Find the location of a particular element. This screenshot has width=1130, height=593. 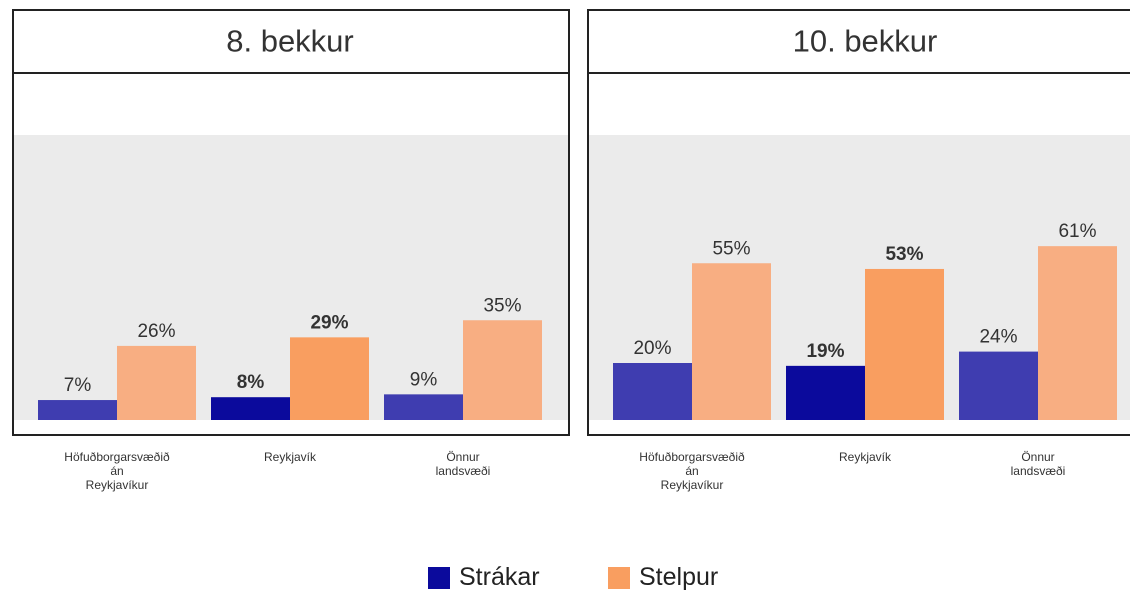

data-label: 61% is located at coordinates (1077, 231).